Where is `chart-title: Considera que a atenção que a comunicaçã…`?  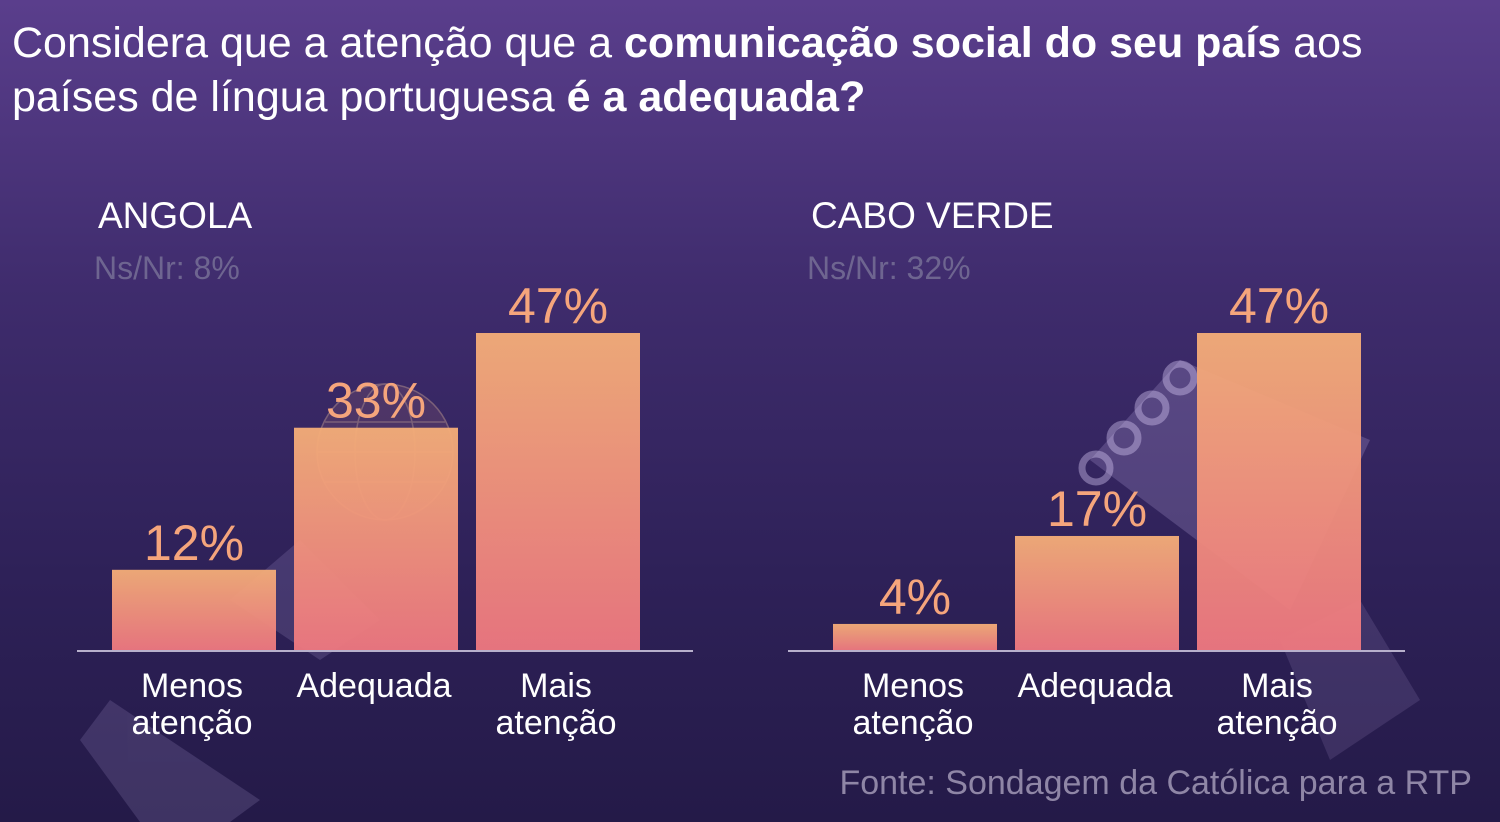 chart-title: Considera que a atenção que a comunicaçã… is located at coordinates (747, 70).